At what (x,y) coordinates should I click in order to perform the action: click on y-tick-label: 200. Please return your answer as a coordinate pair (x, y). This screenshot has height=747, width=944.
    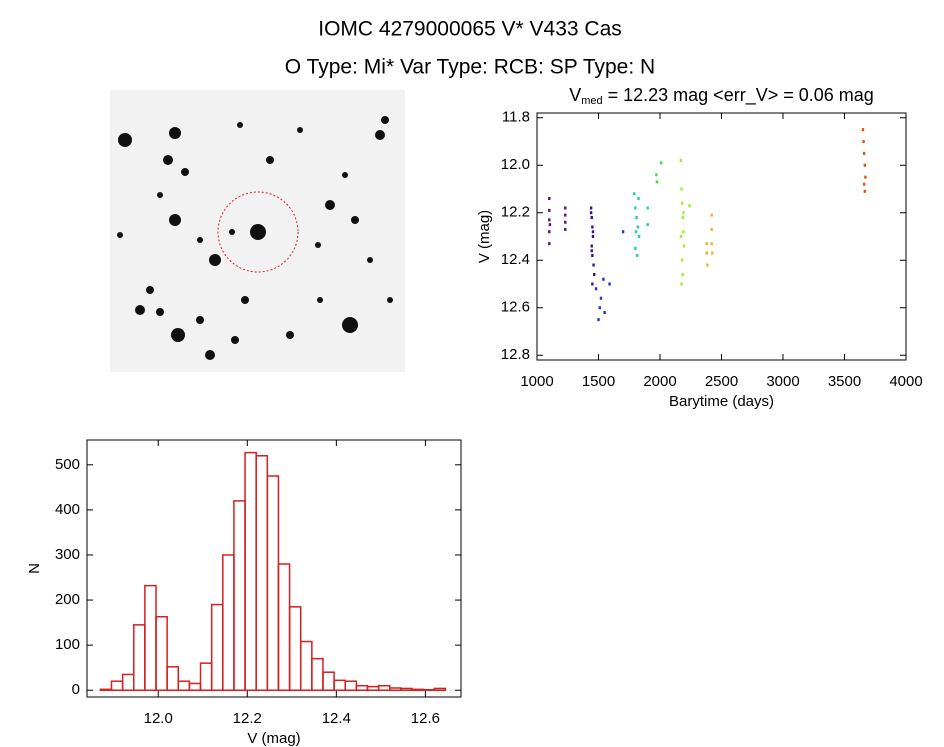
    Looking at the image, I should click on (67, 599).